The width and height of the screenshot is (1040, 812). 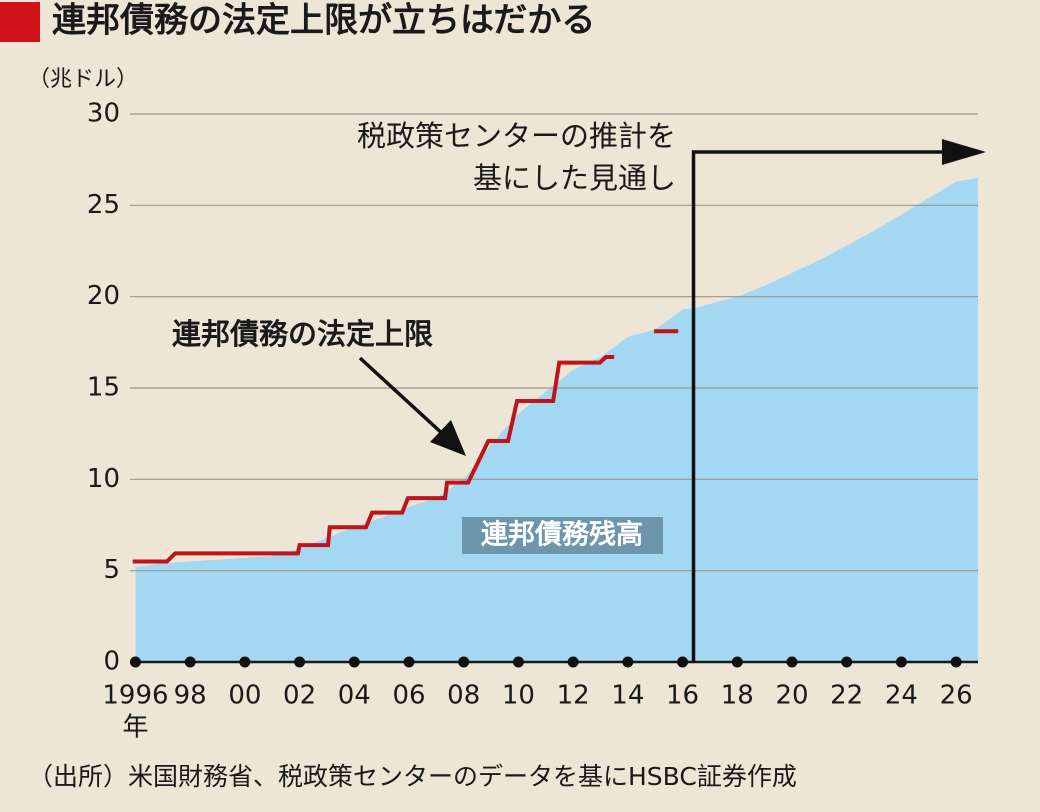 What do you see at coordinates (103, 296) in the screenshot?
I see `y-tick-label: 20` at bounding box center [103, 296].